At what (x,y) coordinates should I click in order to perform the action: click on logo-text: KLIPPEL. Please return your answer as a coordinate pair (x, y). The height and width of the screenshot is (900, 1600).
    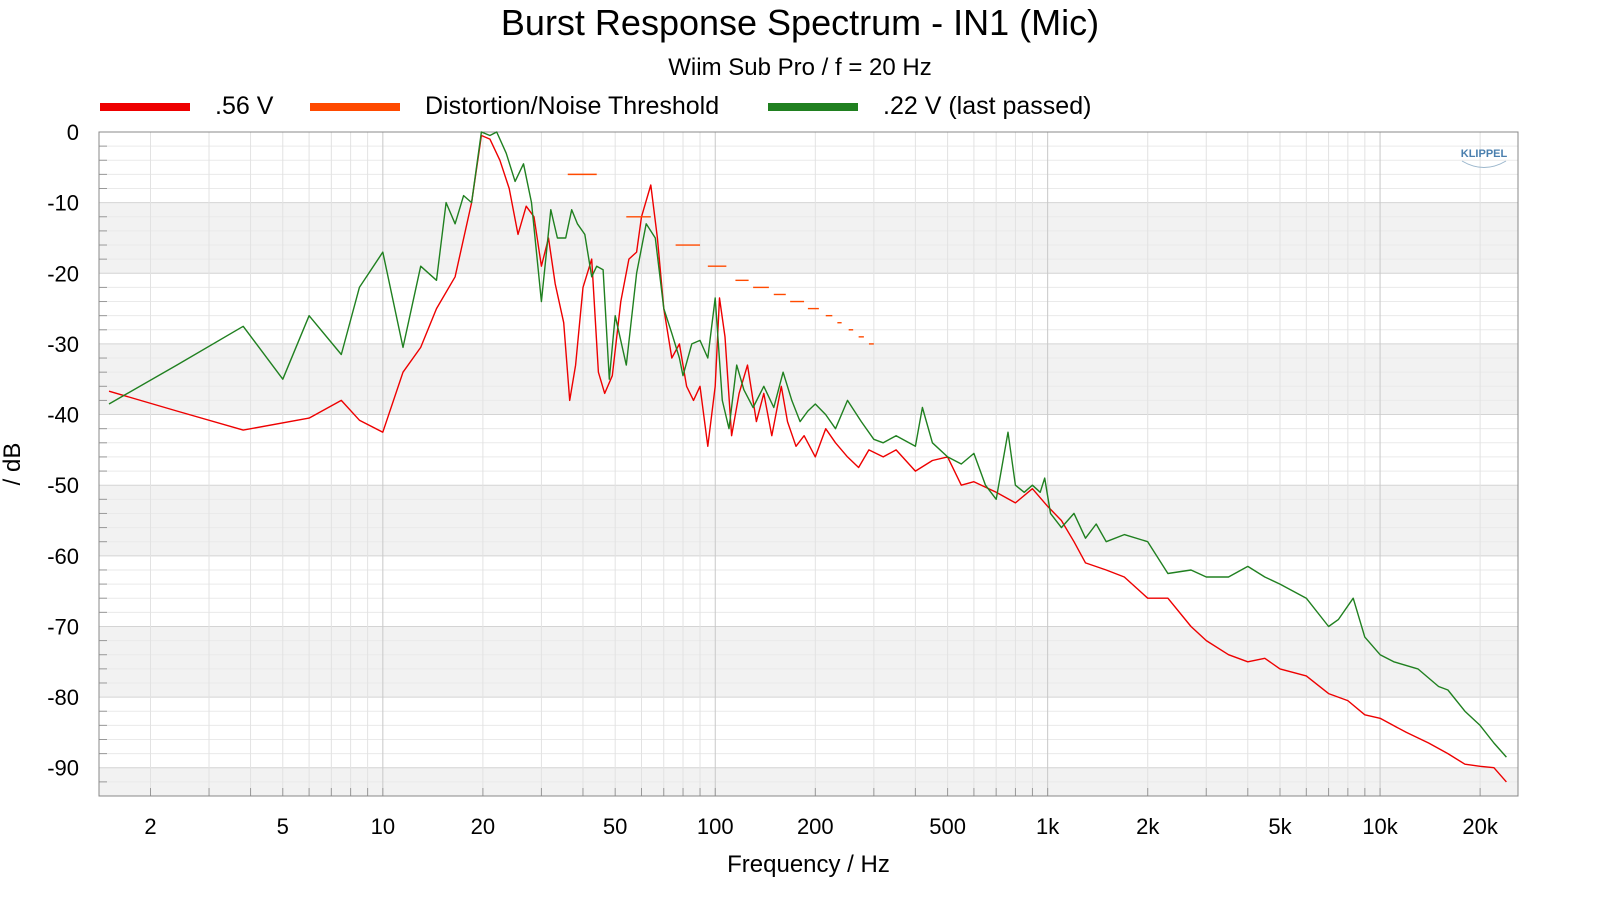
    Looking at the image, I should click on (1484, 154).